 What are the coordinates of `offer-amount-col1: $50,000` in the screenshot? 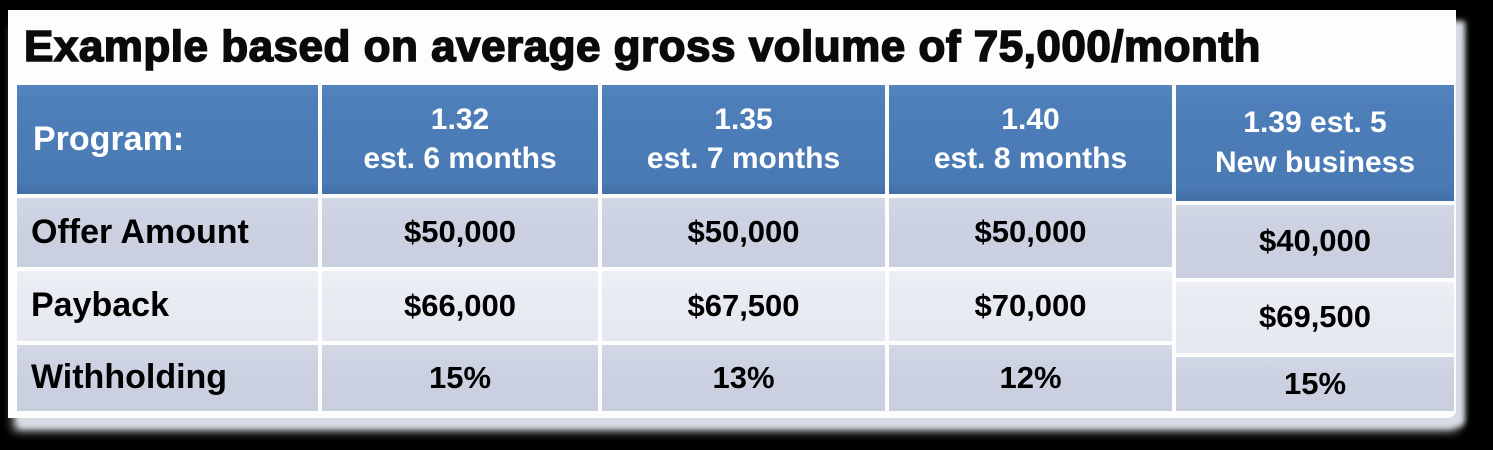 It's located at (460, 232).